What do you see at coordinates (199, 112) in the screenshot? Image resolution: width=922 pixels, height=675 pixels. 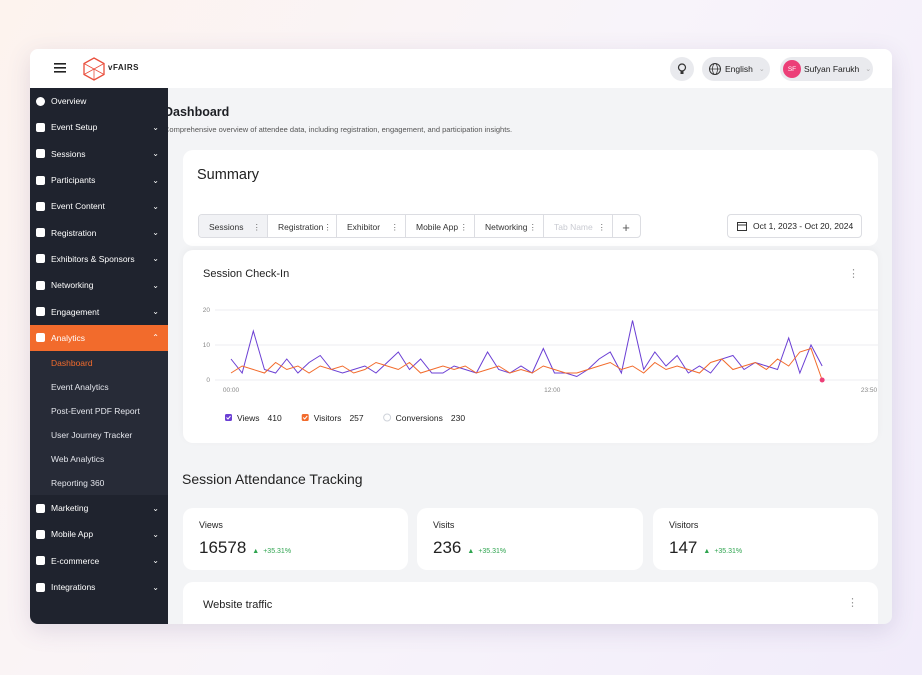 I see `page-title: Dashboard` at bounding box center [199, 112].